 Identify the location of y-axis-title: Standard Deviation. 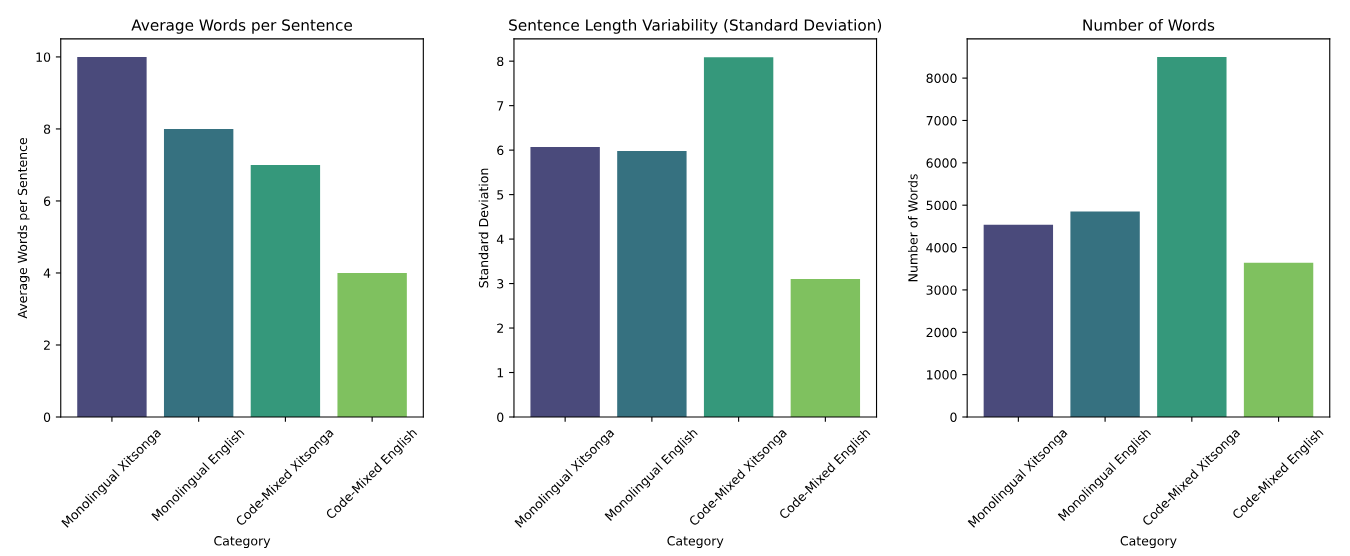
(483, 228).